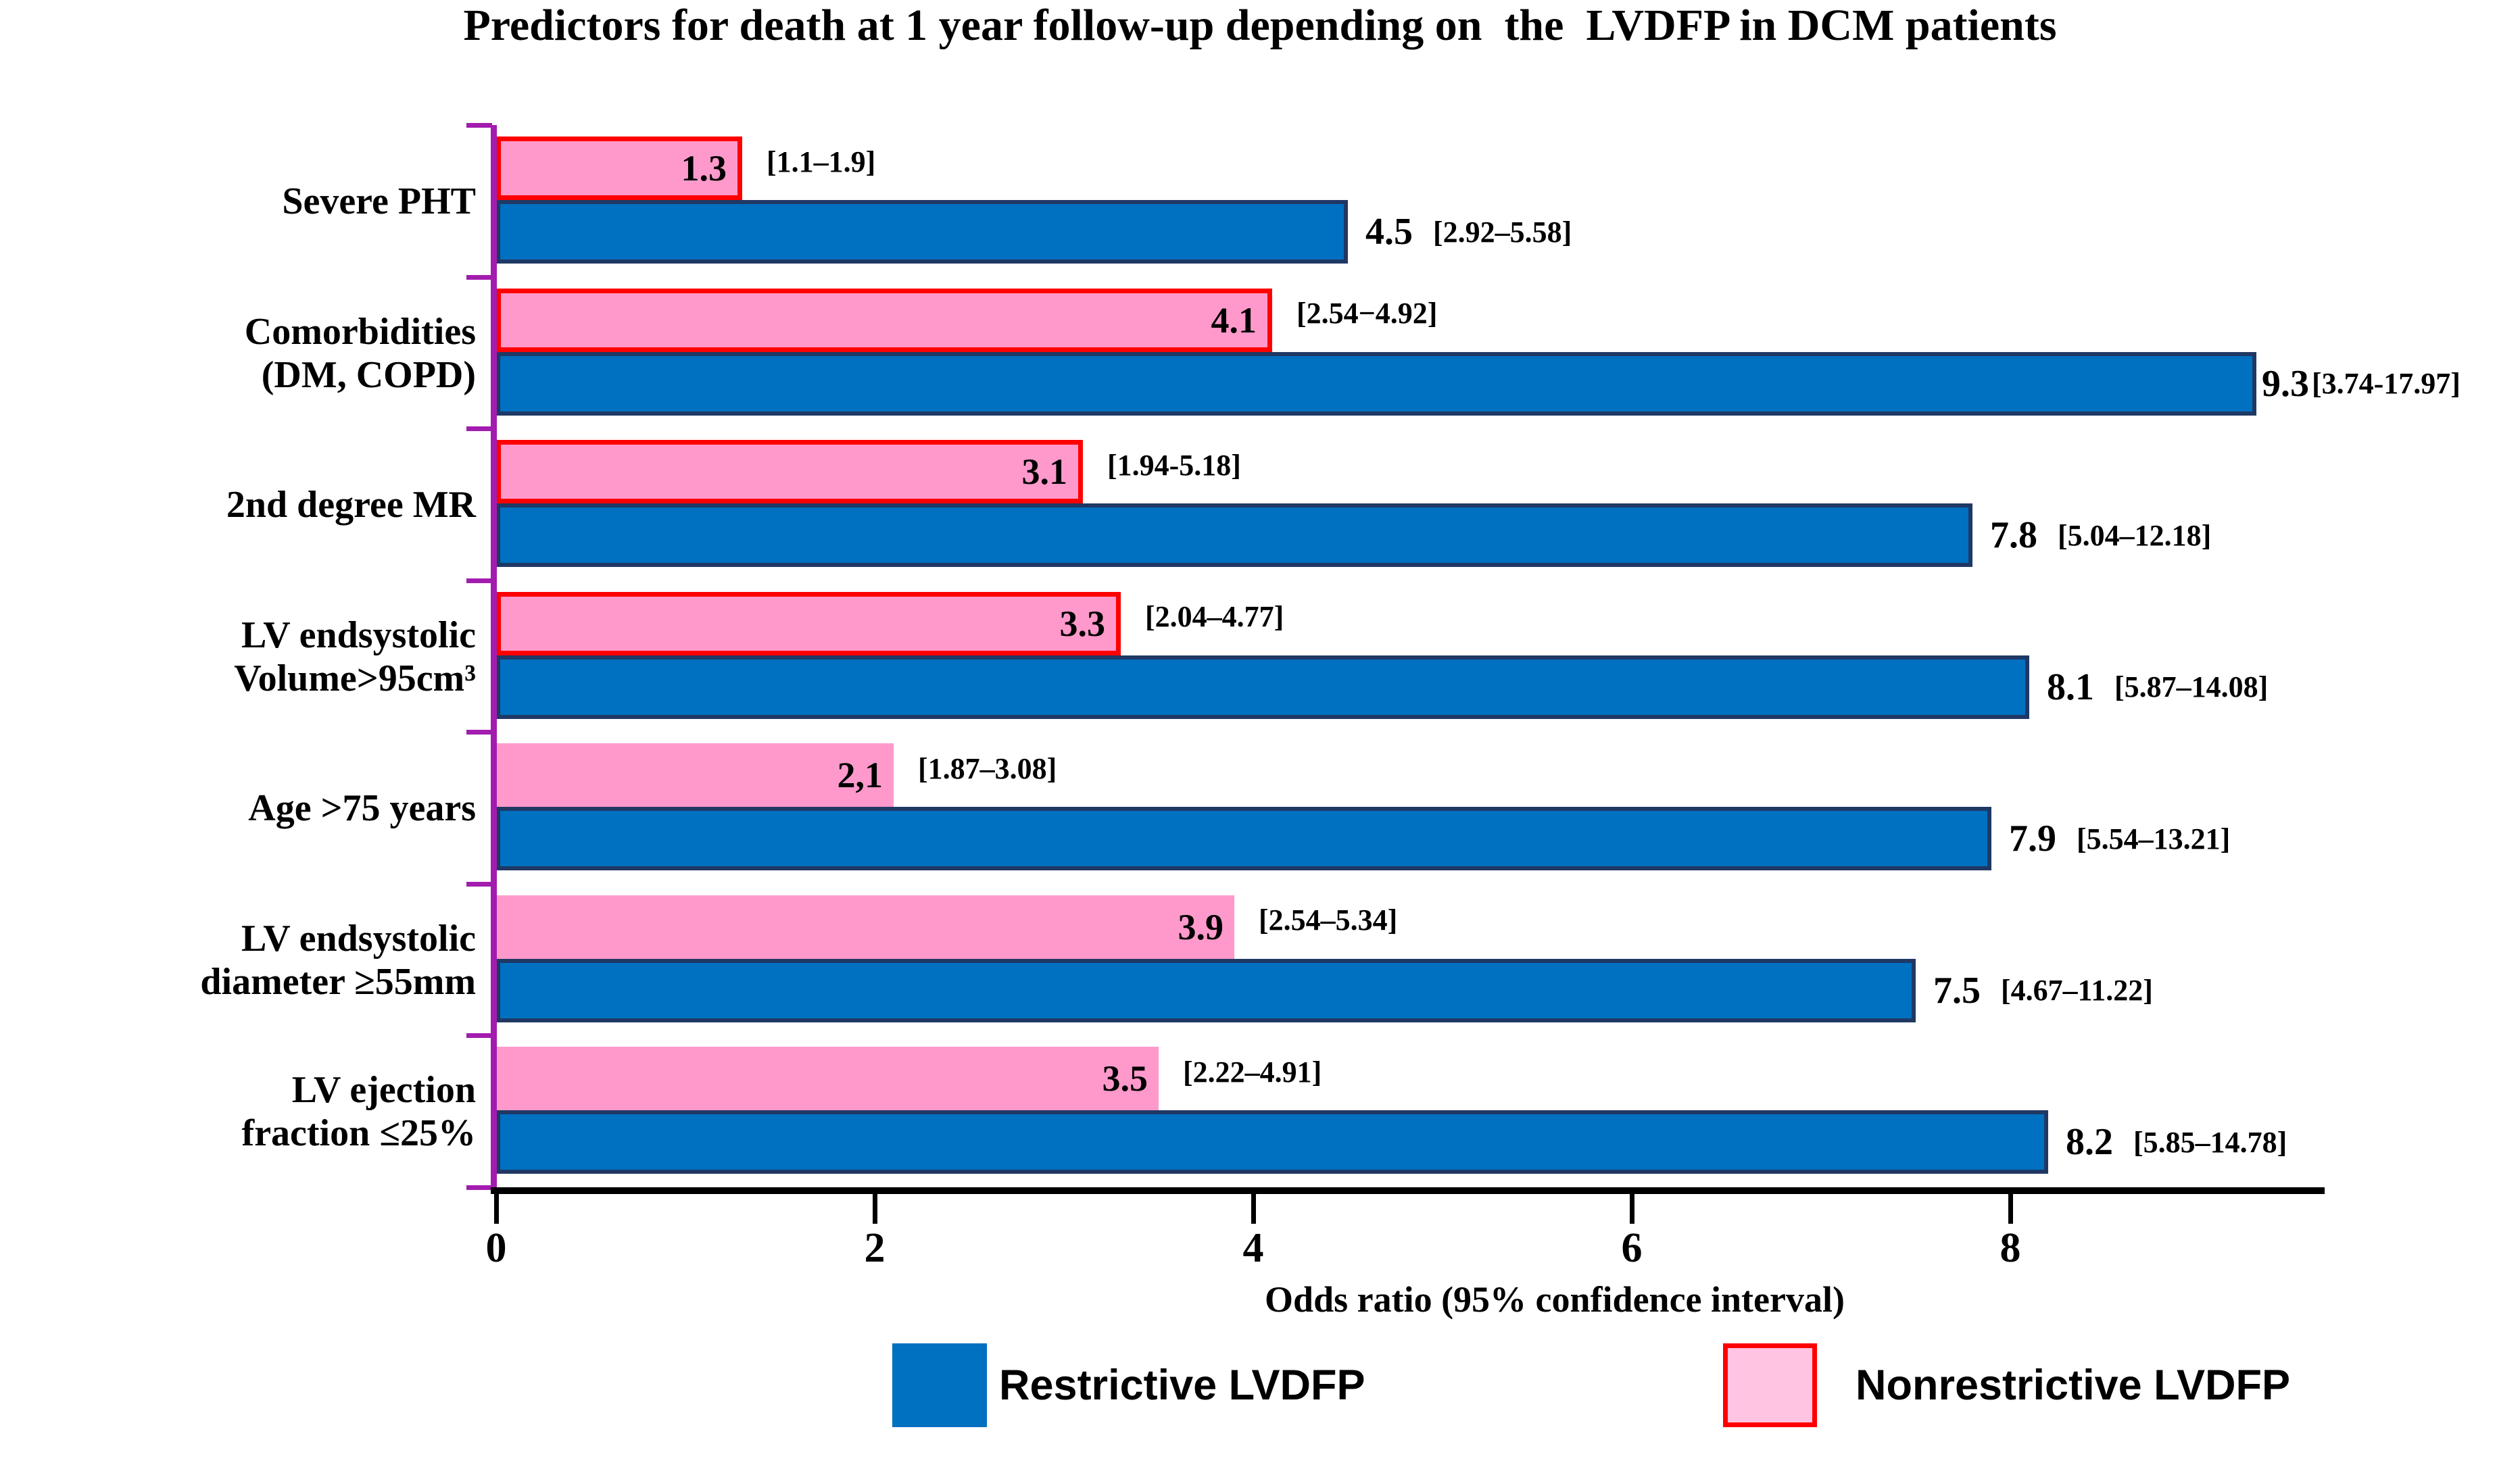  Describe the element at coordinates (940, 1385) in the screenshot. I see `legend-swatch-restrictive` at that location.